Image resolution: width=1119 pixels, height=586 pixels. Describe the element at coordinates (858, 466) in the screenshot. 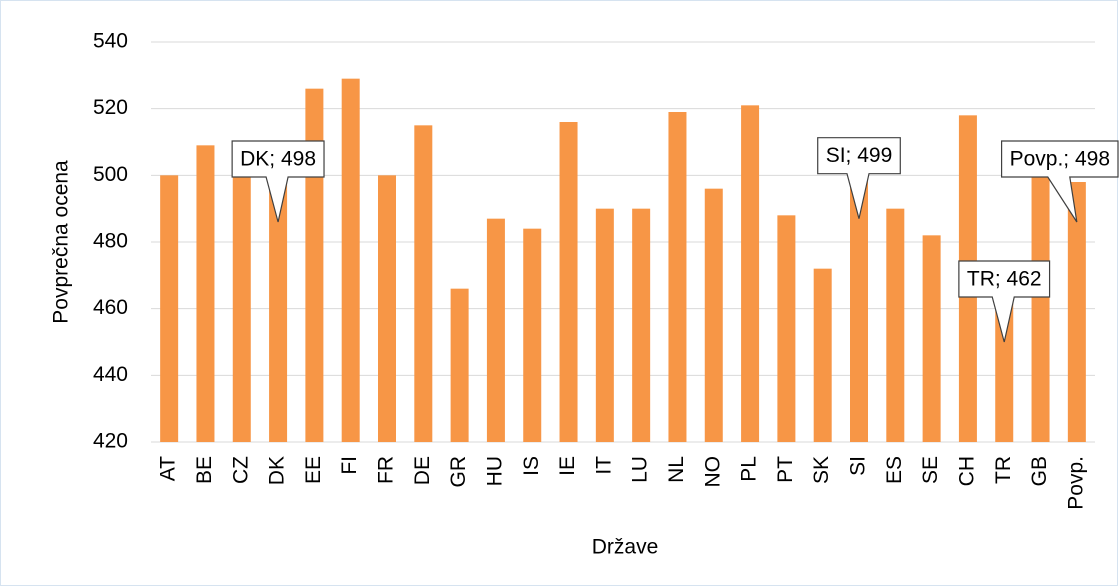

I see `x-tick-label: SI` at that location.